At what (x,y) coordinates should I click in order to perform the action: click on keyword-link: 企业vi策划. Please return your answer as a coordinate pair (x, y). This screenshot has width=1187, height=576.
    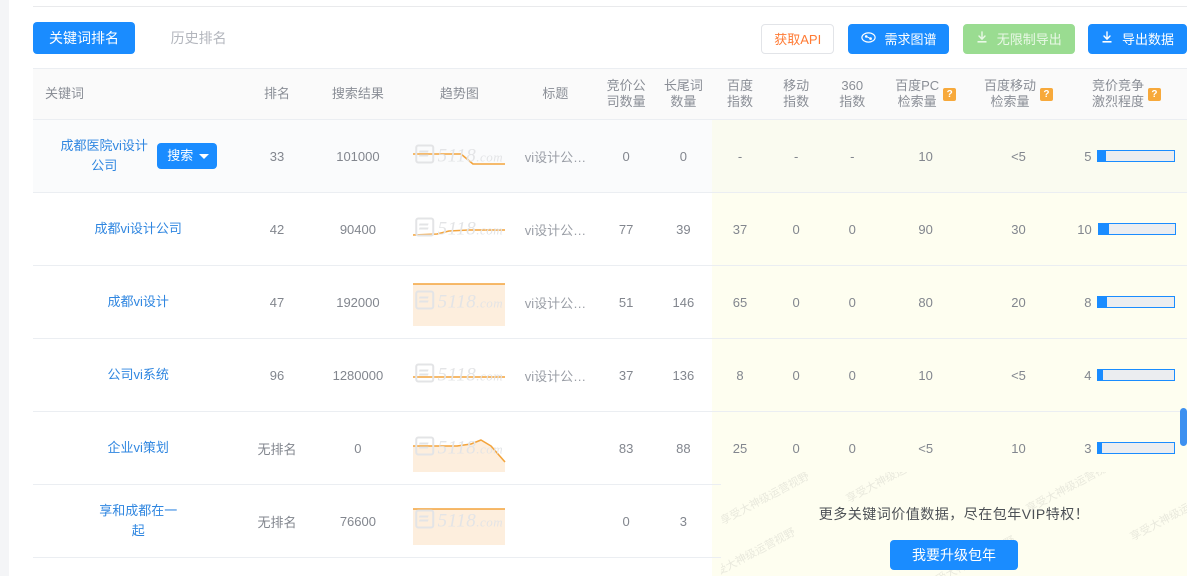
    Looking at the image, I should click on (138, 447).